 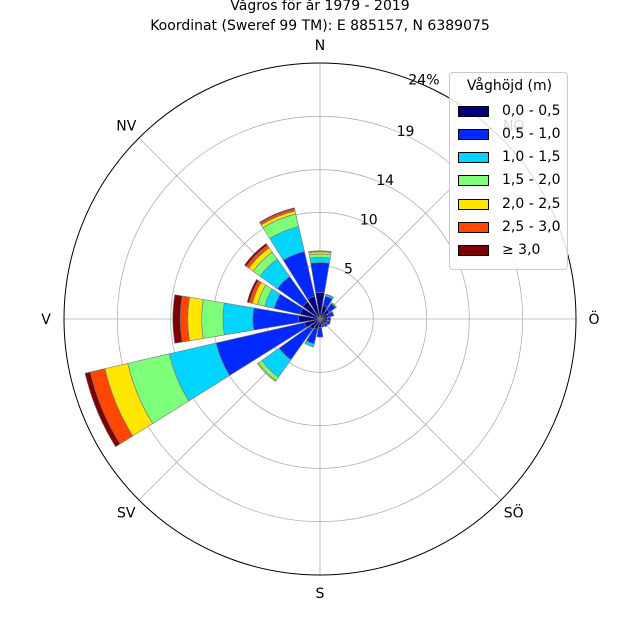 What do you see at coordinates (531, 157) in the screenshot?
I see `legend-label: 1,0 - 1,5` at bounding box center [531, 157].